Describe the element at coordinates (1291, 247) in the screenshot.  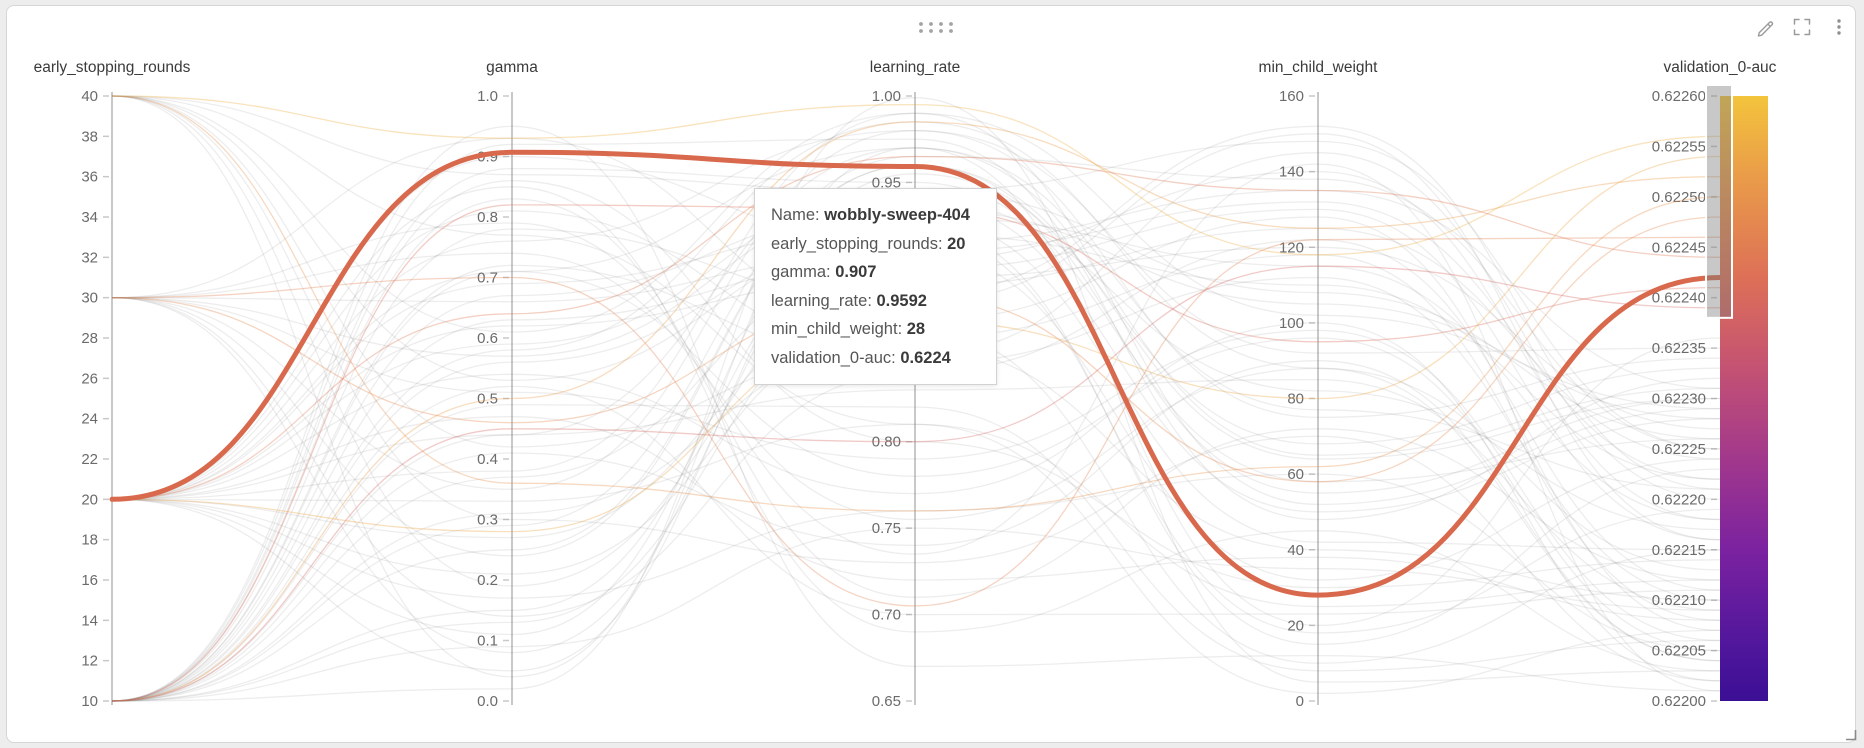
I see `axis-tick-label: 120` at that location.